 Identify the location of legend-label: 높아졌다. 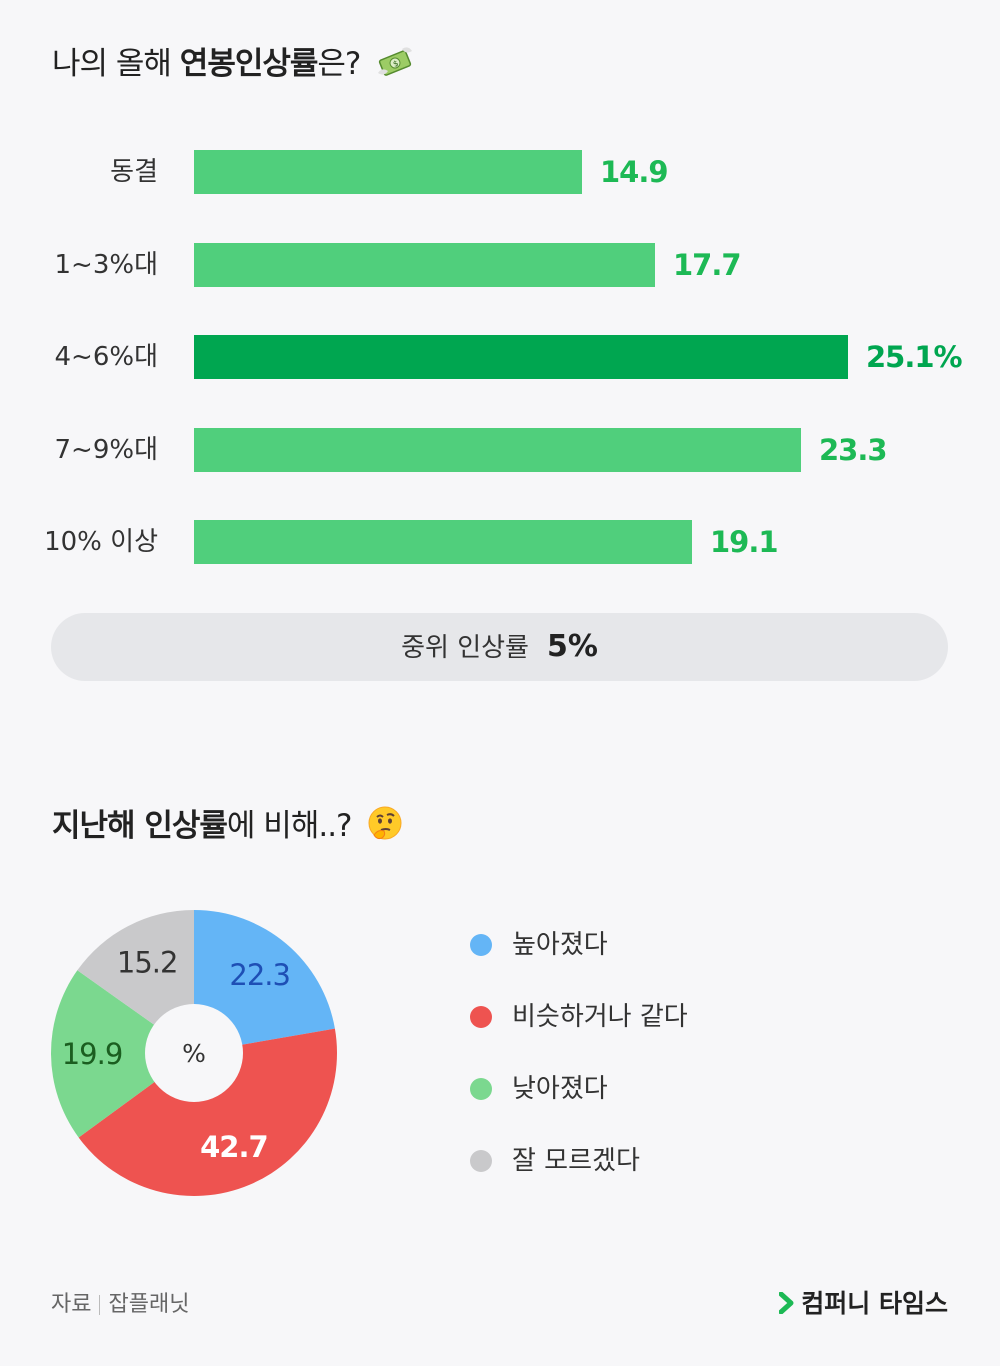
(560, 945).